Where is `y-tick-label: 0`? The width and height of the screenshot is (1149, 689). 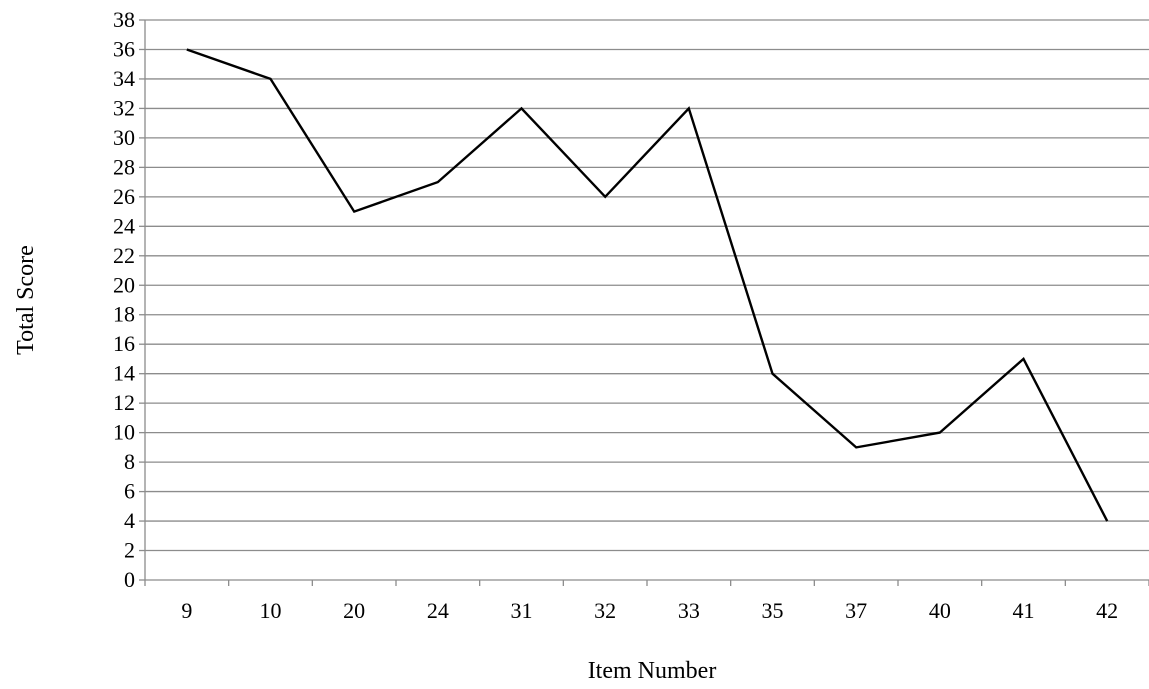 y-tick-label: 0 is located at coordinates (129, 579).